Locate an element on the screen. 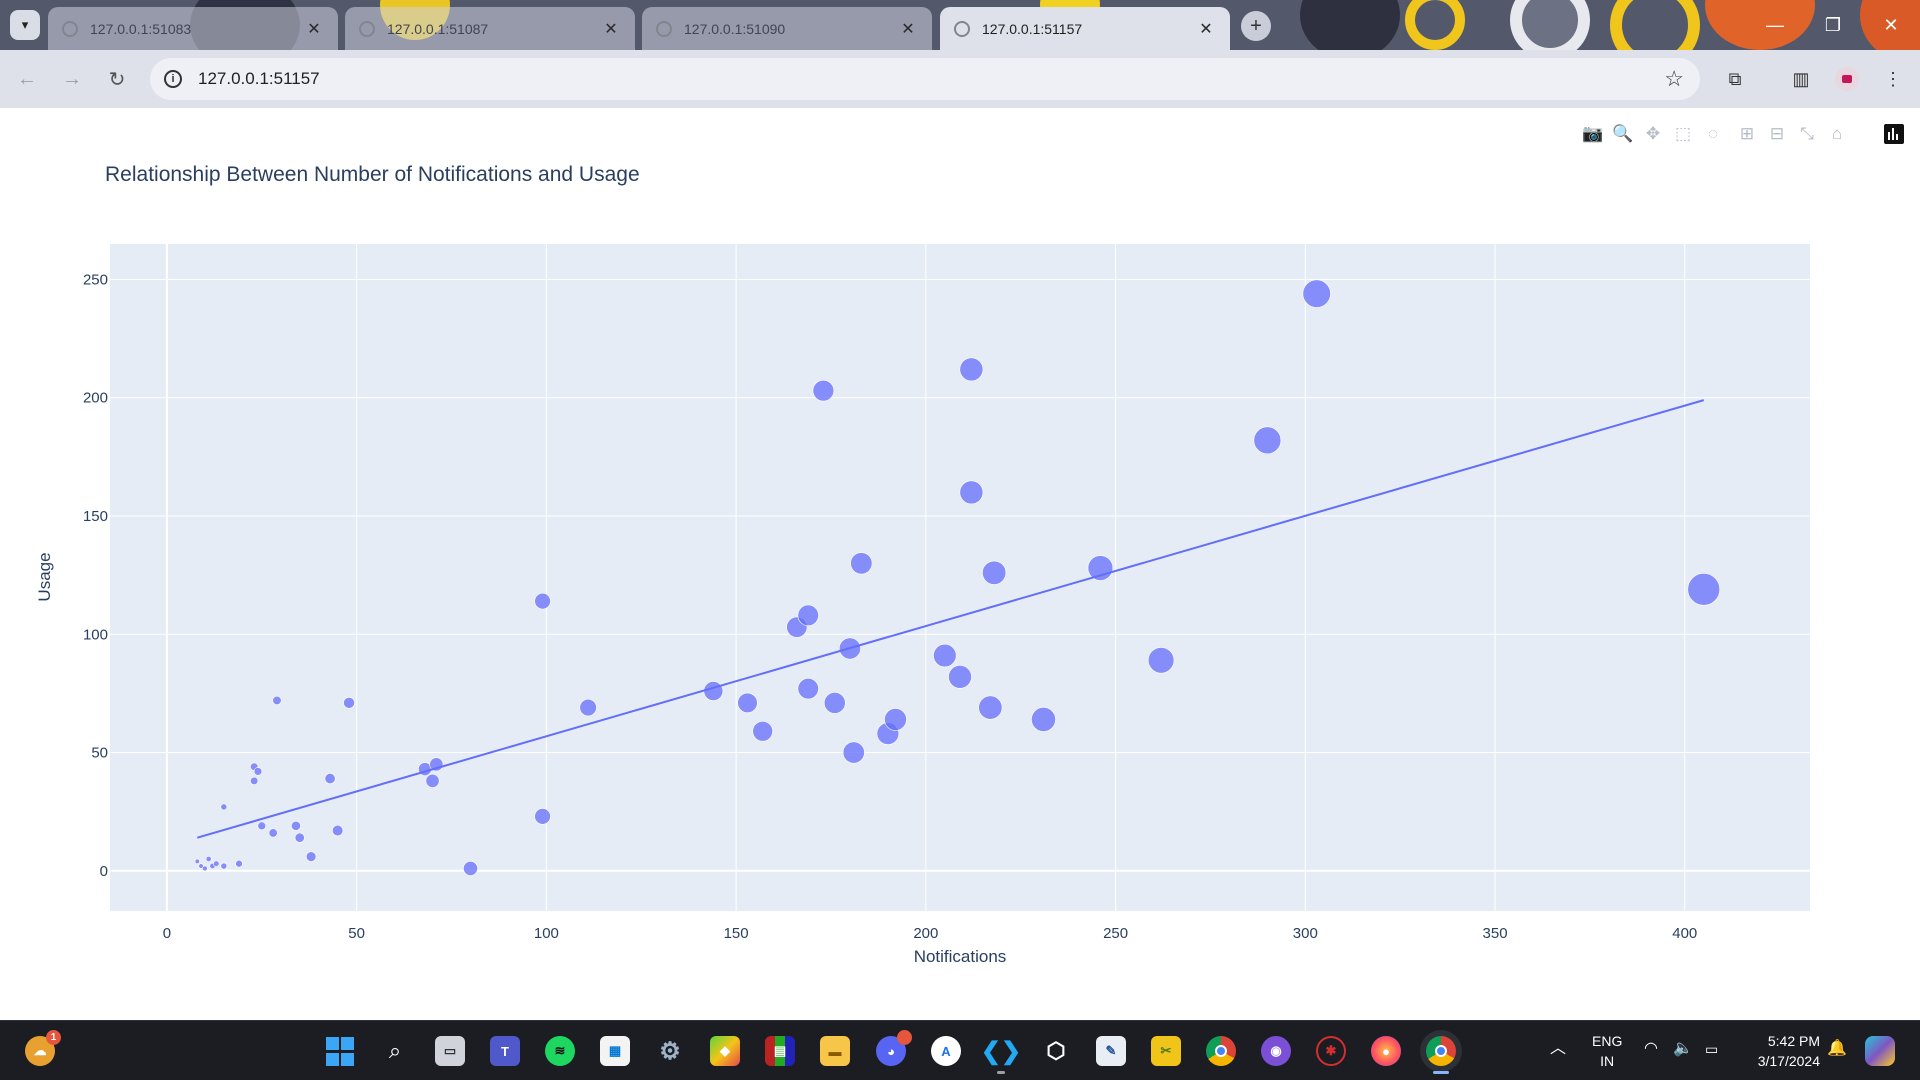  new-tab-button: + is located at coordinates (1256, 26).